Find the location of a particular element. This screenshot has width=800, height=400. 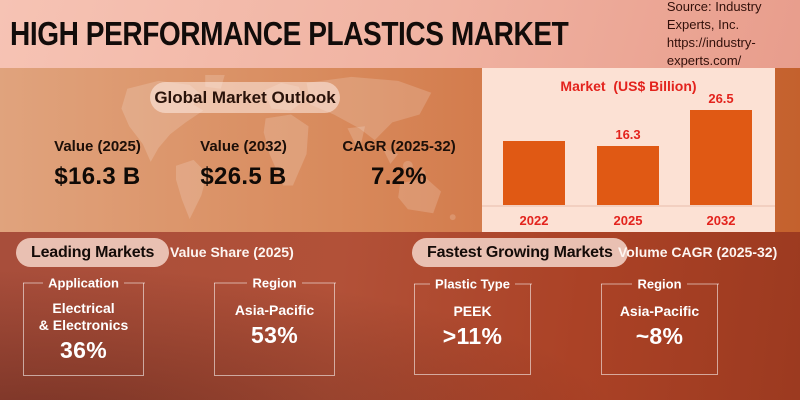

global-outlook-badge: Global Market Outlook is located at coordinates (245, 97).